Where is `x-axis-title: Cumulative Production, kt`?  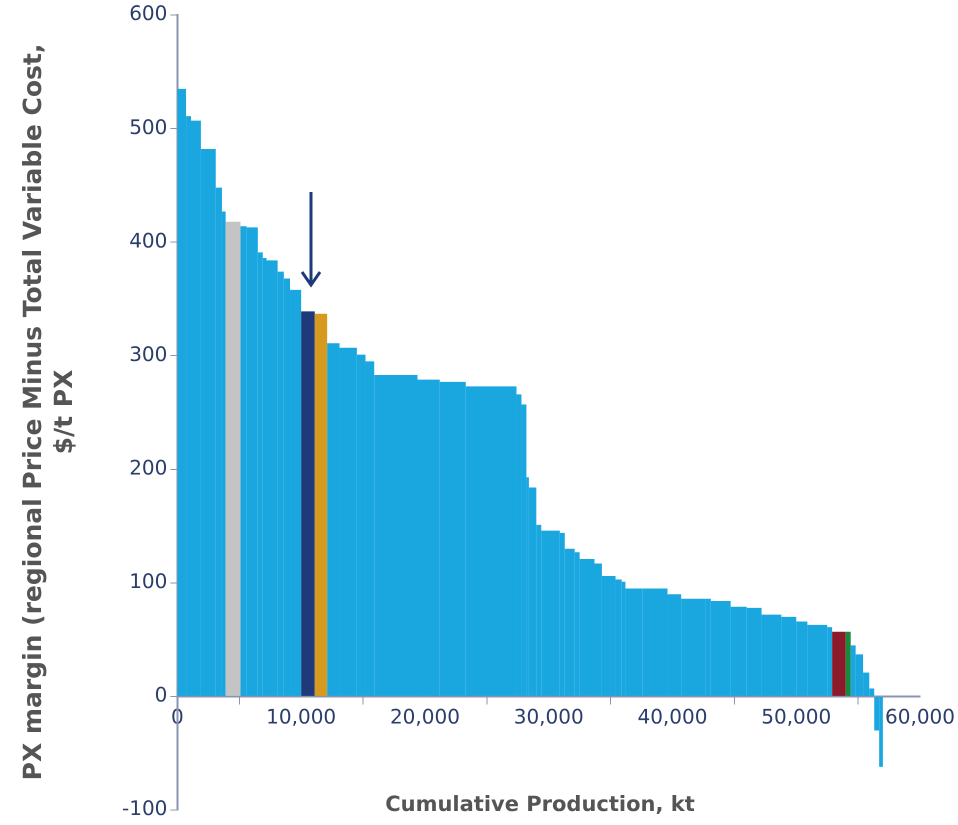
x-axis-title: Cumulative Production, kt is located at coordinates (540, 804).